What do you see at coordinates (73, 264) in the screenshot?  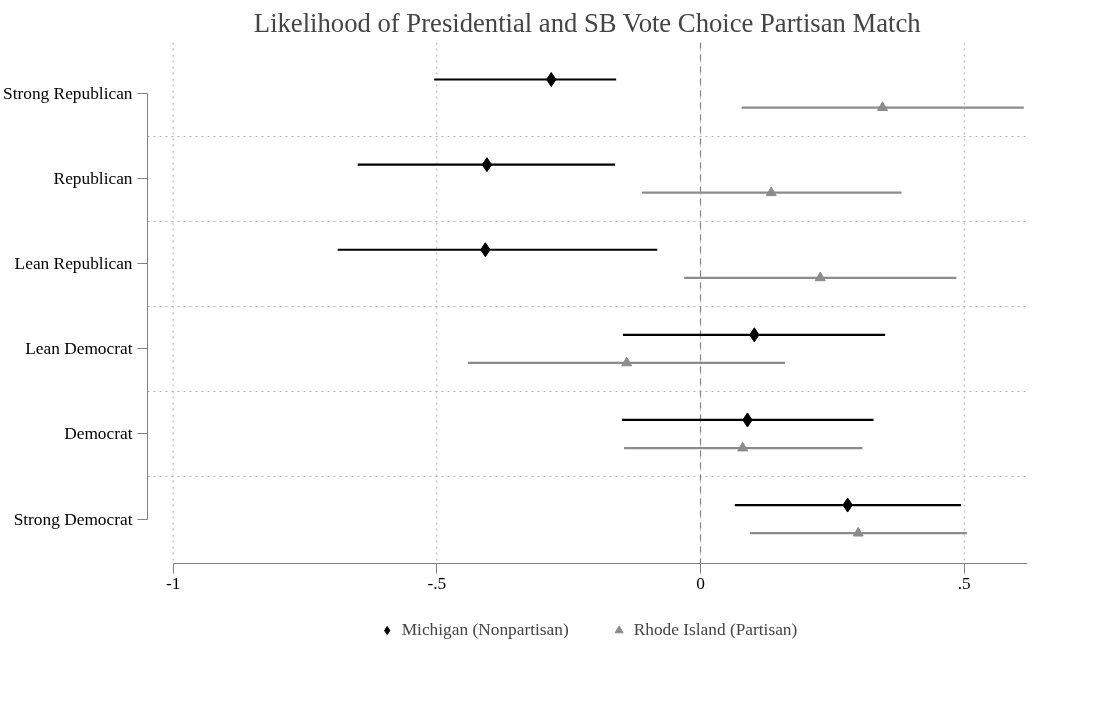 I see `y-tick-label: Lean Republican` at bounding box center [73, 264].